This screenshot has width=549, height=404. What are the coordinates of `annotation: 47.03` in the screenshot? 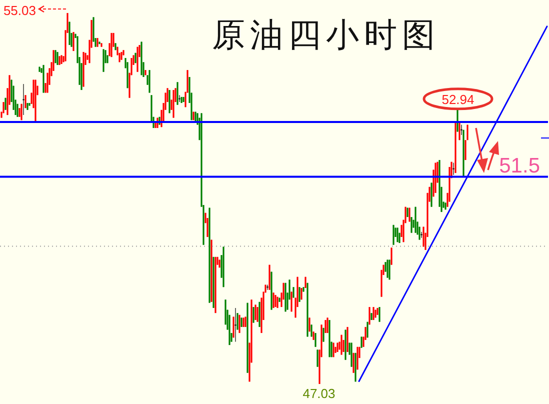 It's located at (319, 393).